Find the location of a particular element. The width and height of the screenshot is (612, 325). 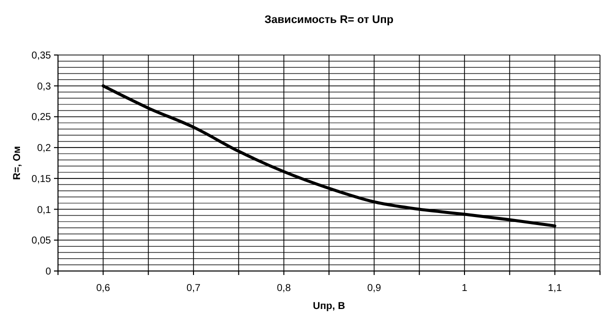

chart-title: Зависимость R= от Uпр is located at coordinates (329, 20).